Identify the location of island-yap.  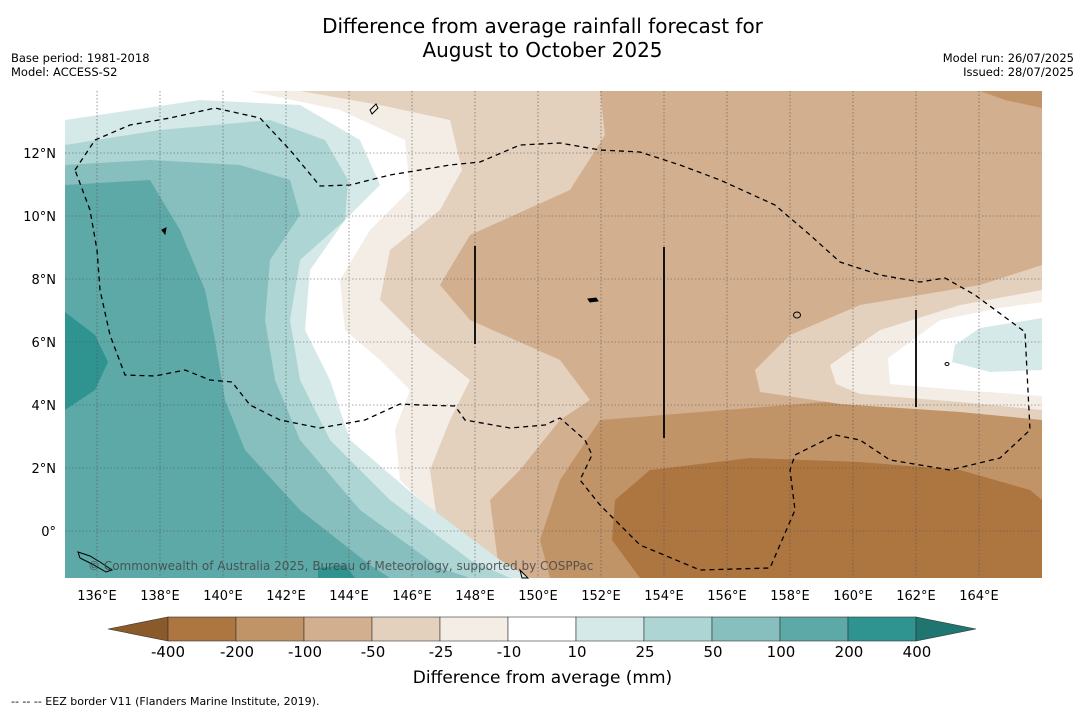
(164, 231).